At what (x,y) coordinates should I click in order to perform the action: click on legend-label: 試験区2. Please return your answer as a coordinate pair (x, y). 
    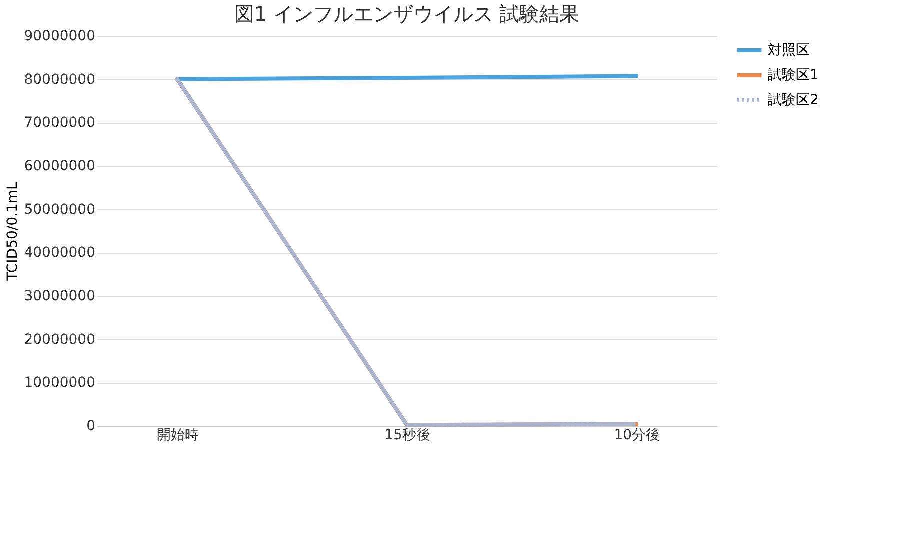
    Looking at the image, I should click on (793, 100).